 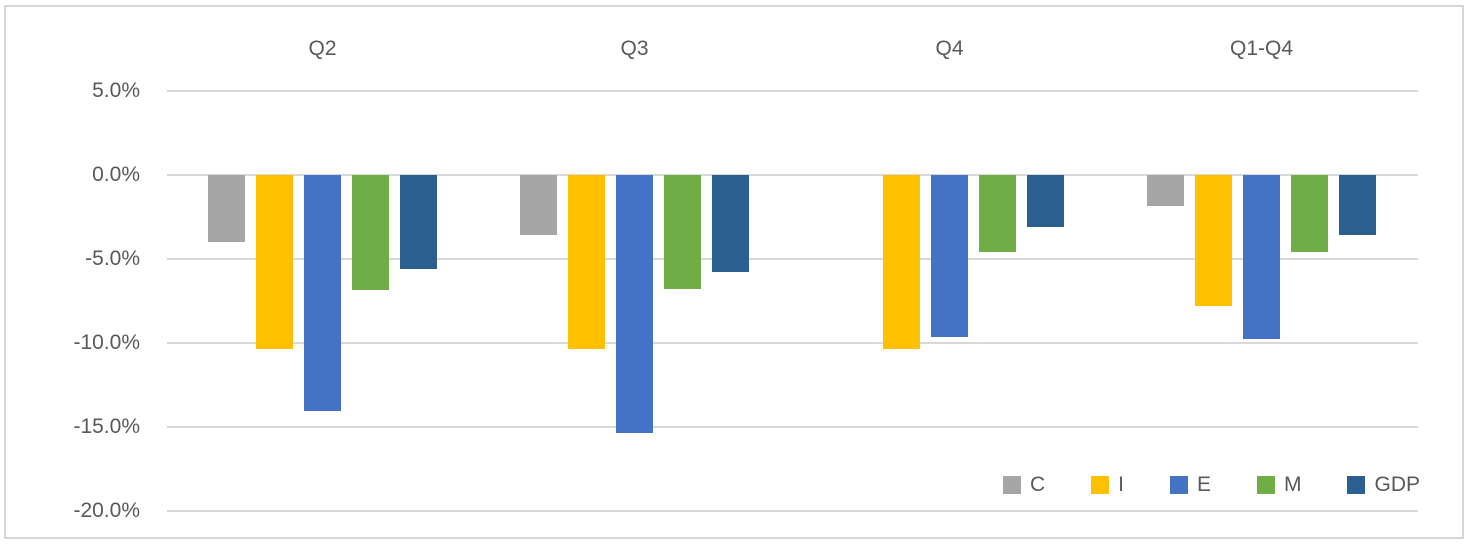 What do you see at coordinates (106, 426) in the screenshot?
I see `y-tick-label: -15.0%` at bounding box center [106, 426].